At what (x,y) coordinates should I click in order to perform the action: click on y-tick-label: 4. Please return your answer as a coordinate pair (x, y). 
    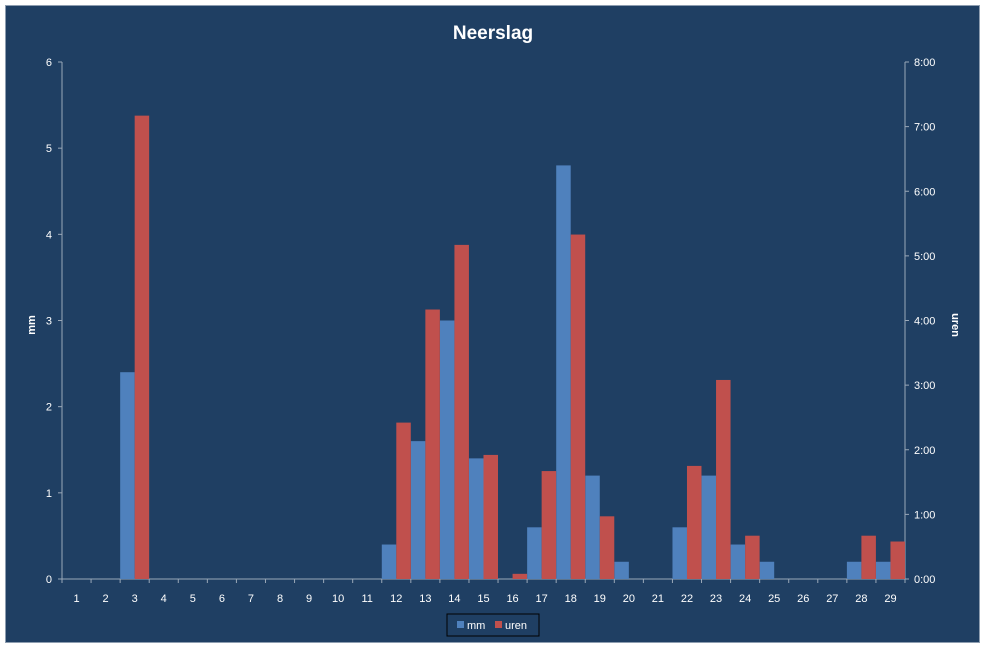
    Looking at the image, I should click on (49, 235).